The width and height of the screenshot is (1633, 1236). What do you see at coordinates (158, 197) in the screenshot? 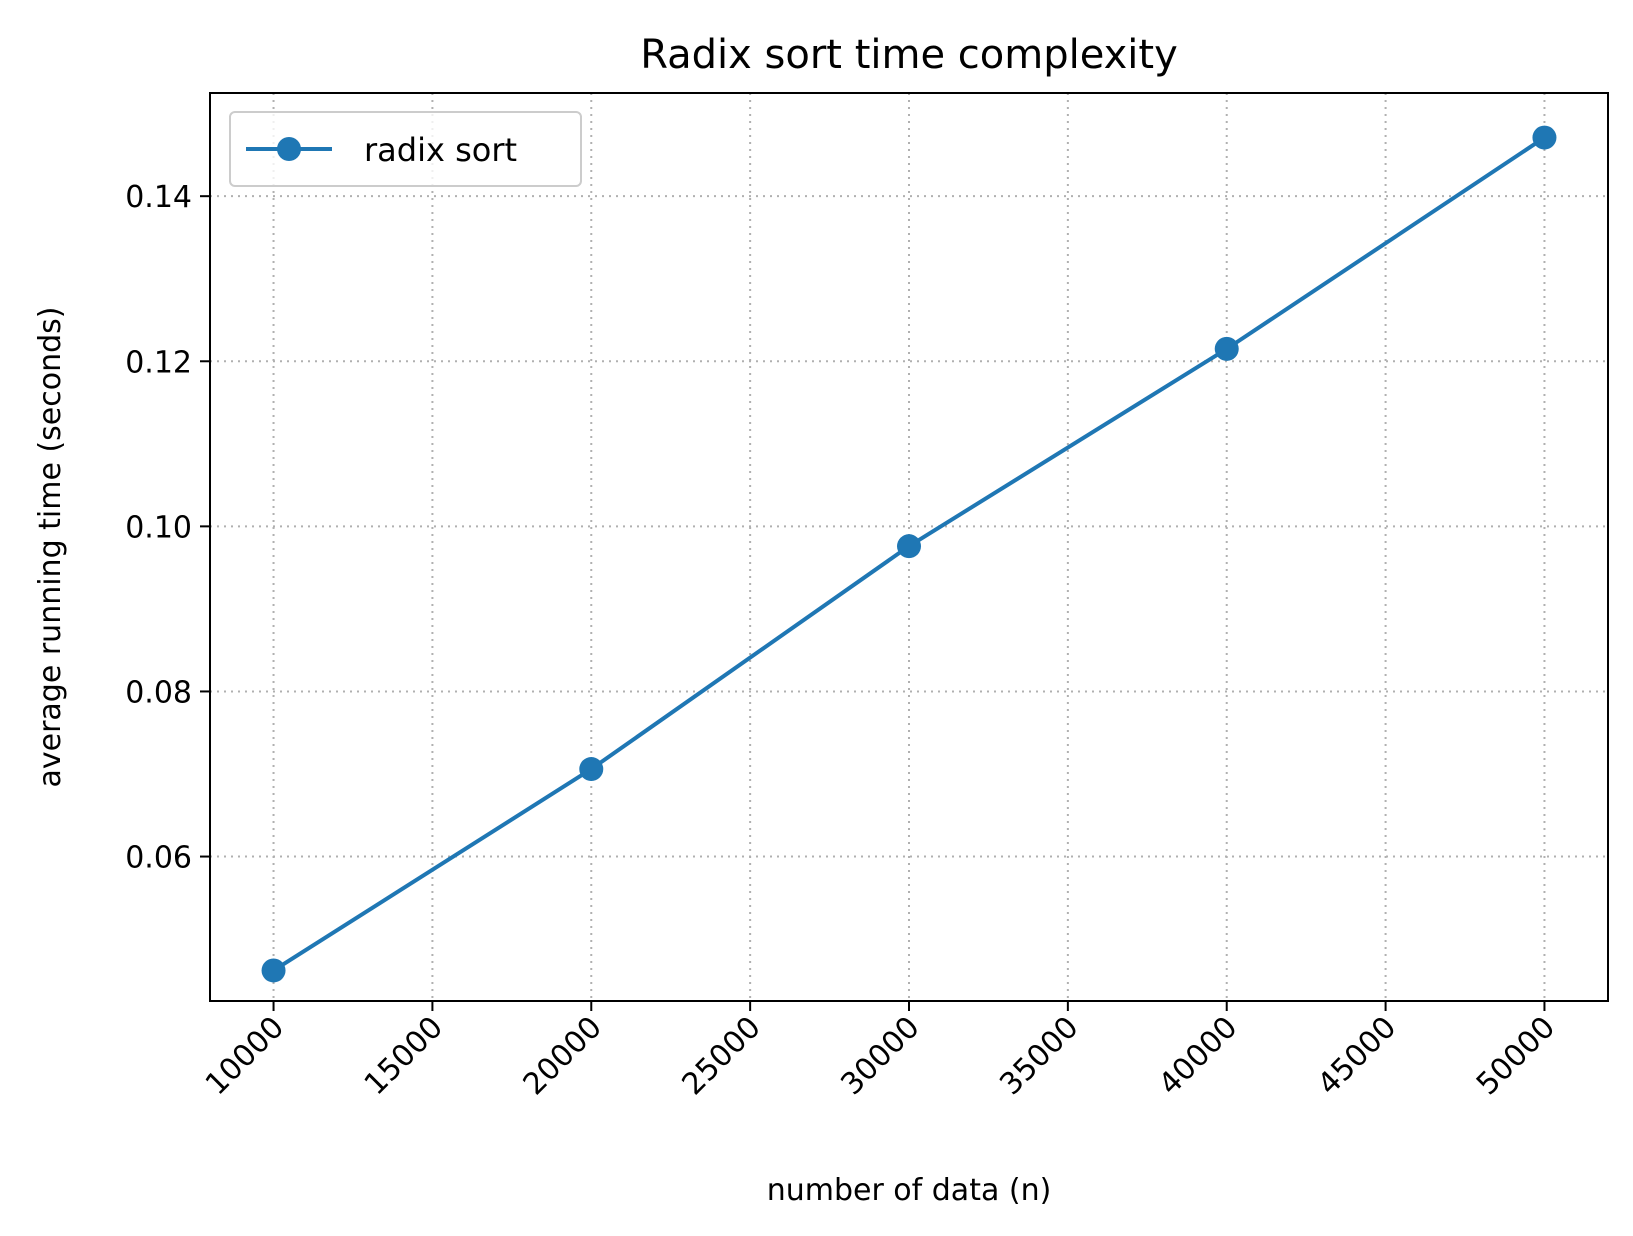
I see `y-tick-label: 0.14` at bounding box center [158, 197].